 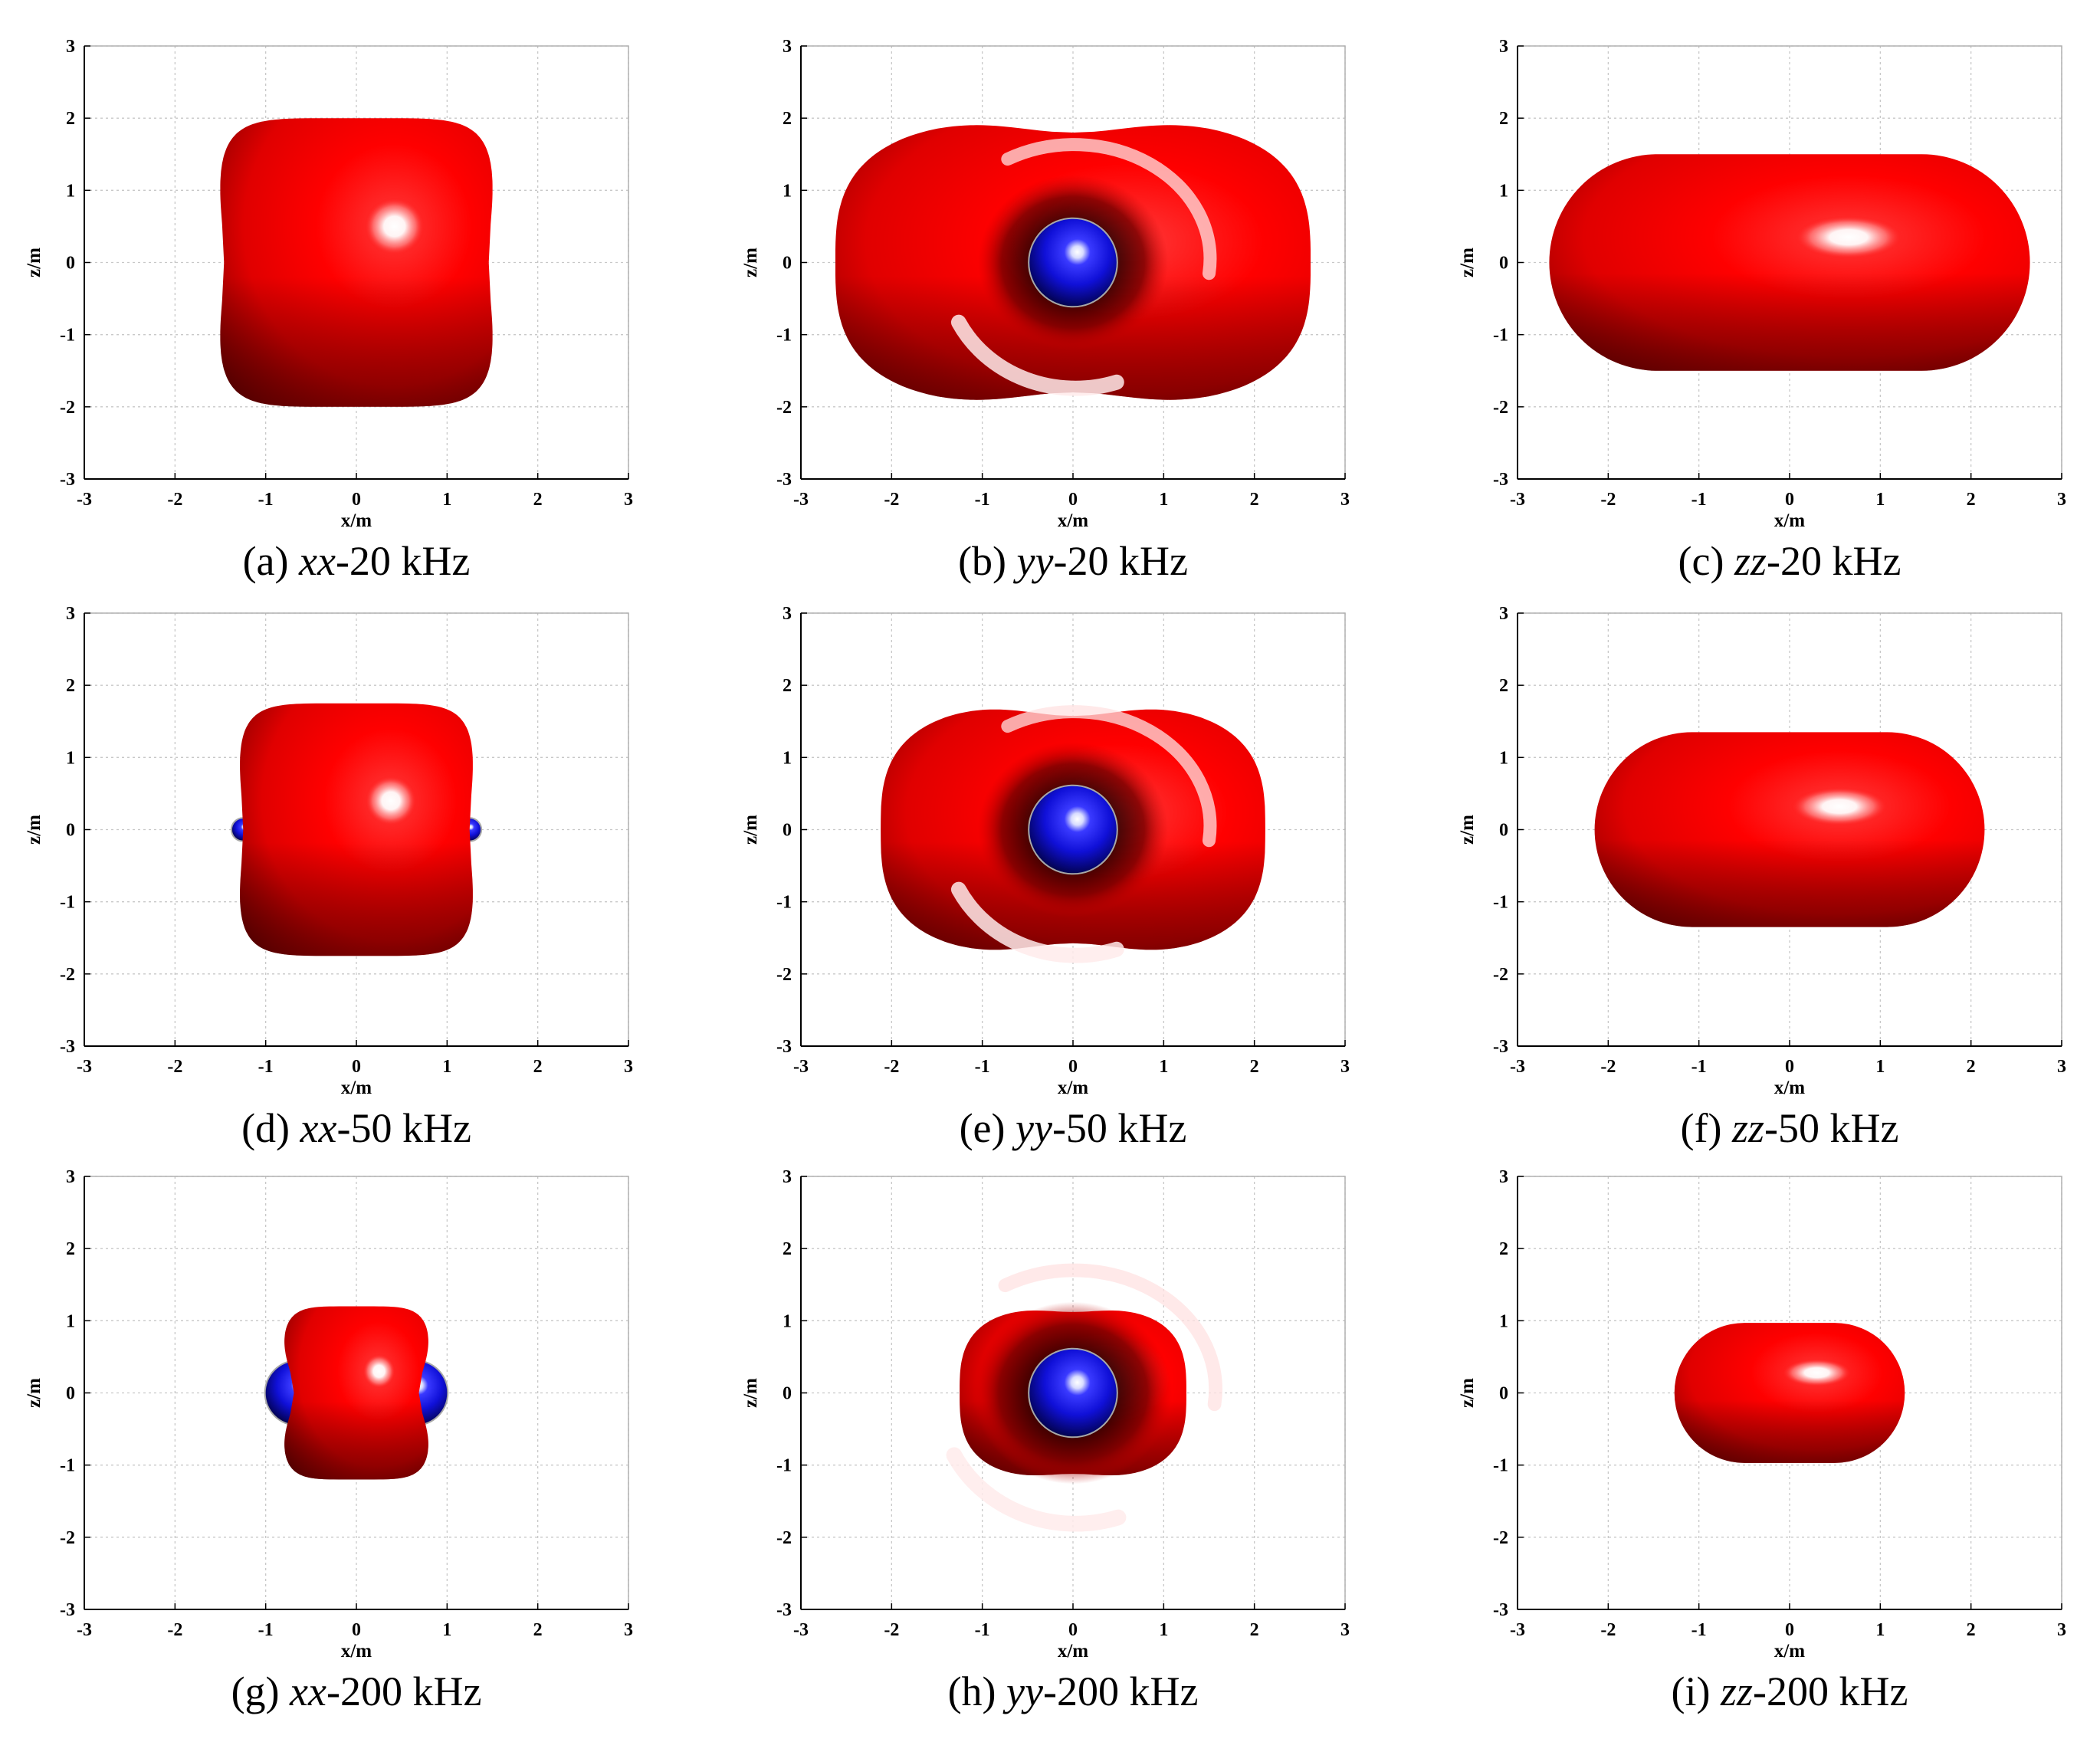 What do you see at coordinates (1761, 878) in the screenshot?
I see `panel-f: -3 -2 -1 0 1 2 3 -3 -2 -1 0 1 2 3 x/m z/m (f) zz-50 kHz` at bounding box center [1761, 878].